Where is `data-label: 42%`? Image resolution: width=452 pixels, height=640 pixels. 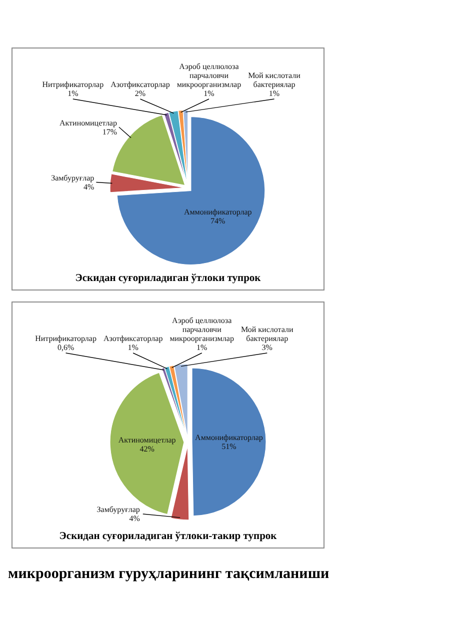
data-label: 42% is located at coordinates (147, 449).